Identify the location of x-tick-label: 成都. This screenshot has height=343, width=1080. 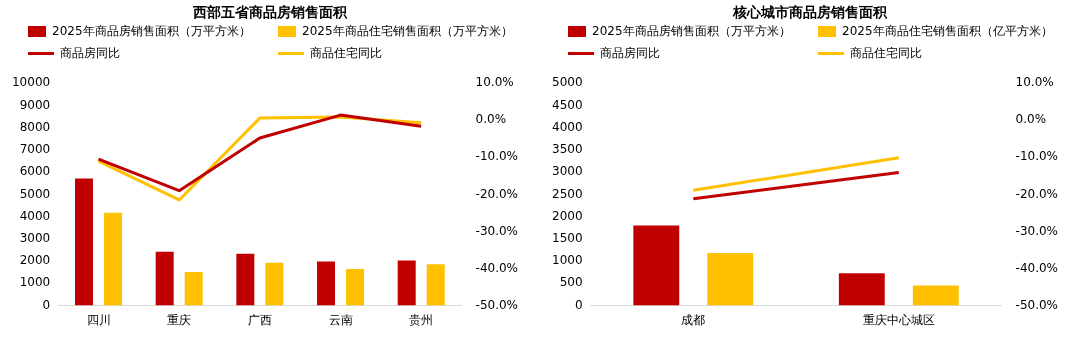
(693, 319).